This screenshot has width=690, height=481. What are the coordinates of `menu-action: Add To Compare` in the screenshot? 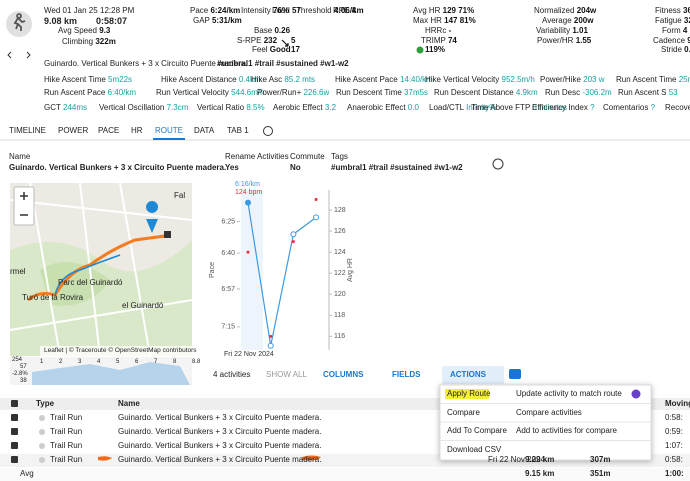 It's located at (477, 430).